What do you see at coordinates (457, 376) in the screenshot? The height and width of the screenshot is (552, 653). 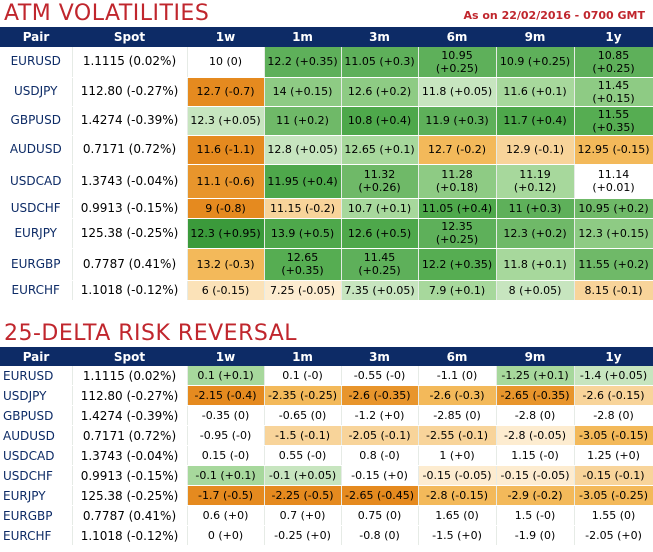 I see `value-cell: -1.1 (0)` at bounding box center [457, 376].